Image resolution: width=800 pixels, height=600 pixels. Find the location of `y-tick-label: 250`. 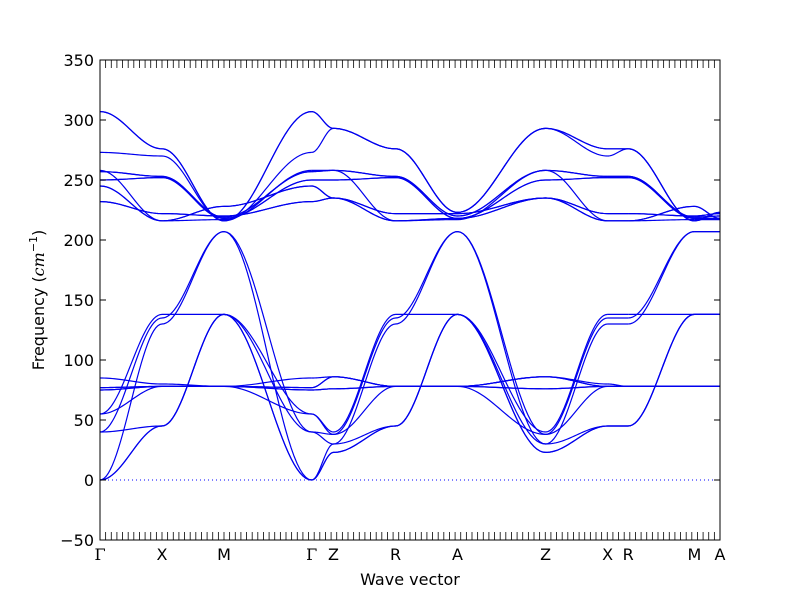

y-tick-label: 250 is located at coordinates (78, 180).